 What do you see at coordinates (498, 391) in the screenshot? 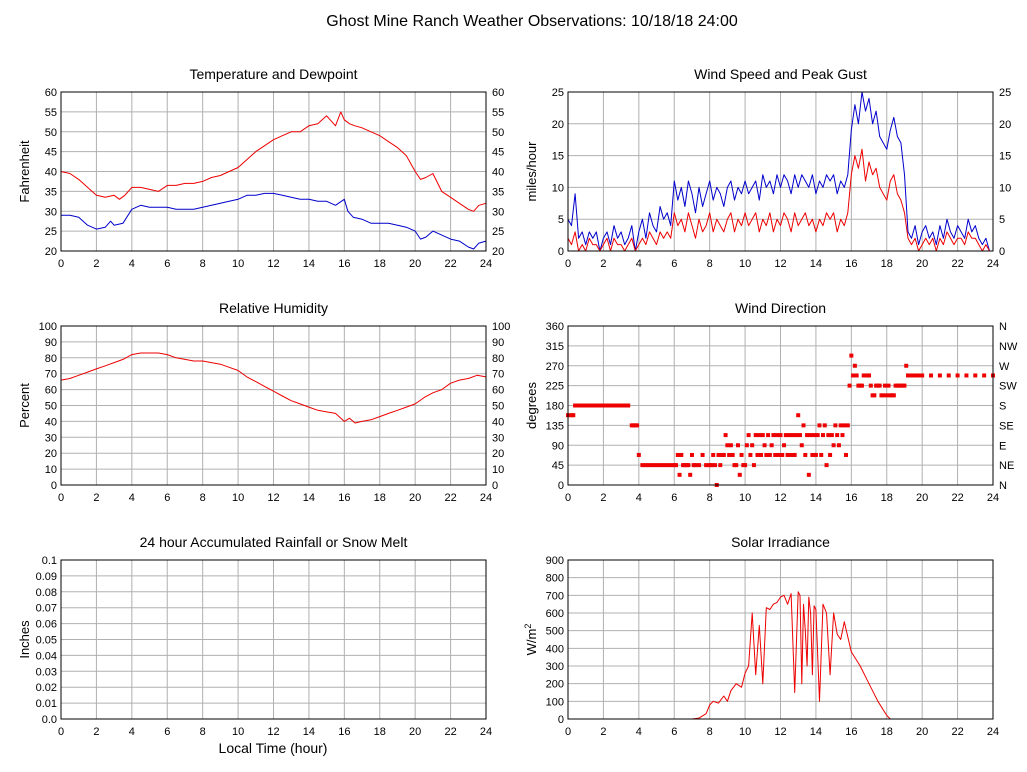
I see `right-tick-label: 60` at bounding box center [498, 391].